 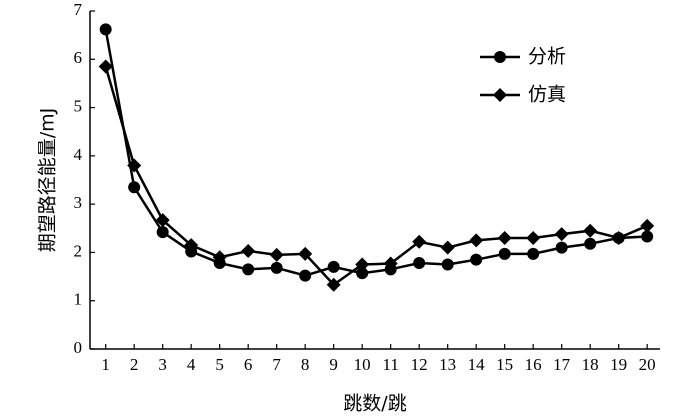 What do you see at coordinates (618, 364) in the screenshot?
I see `x-tick-label: 19` at bounding box center [618, 364].